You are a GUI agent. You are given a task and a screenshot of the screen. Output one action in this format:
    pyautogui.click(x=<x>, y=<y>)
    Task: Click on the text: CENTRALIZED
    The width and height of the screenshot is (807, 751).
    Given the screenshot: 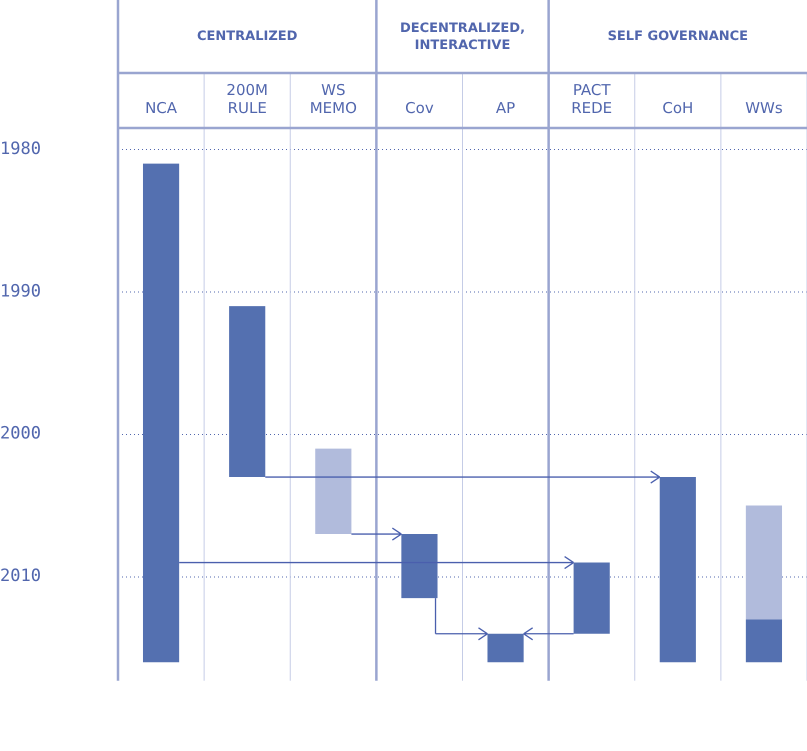 What is the action you would take?
    pyautogui.click(x=247, y=37)
    